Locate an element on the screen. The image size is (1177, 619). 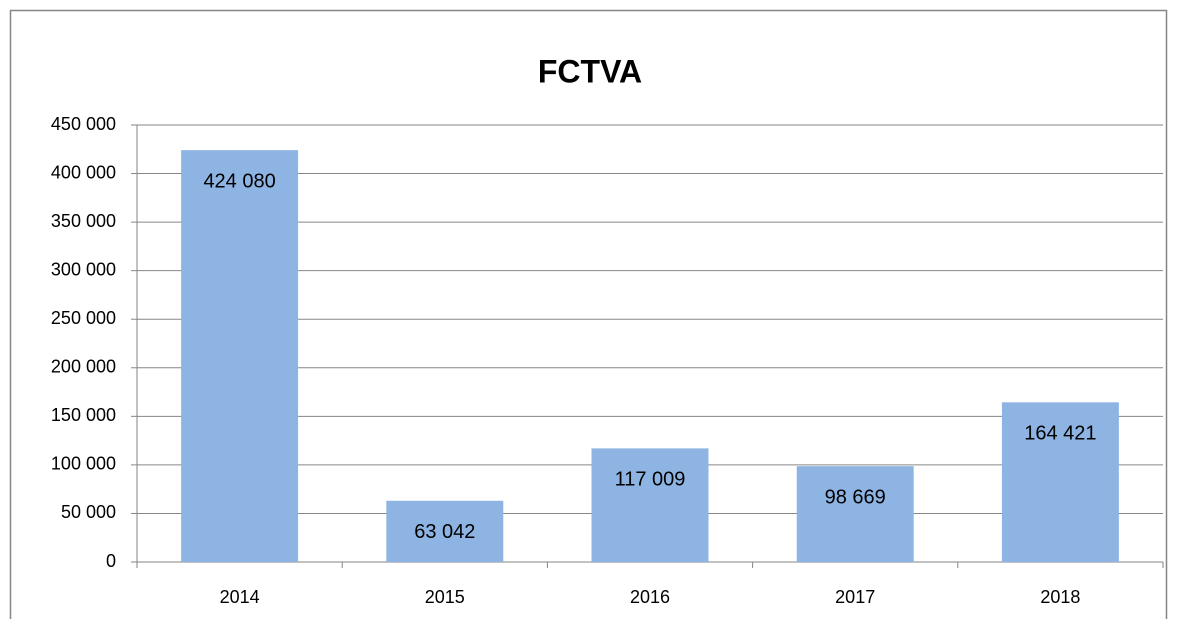
y-tick-label: 350 000 is located at coordinates (83, 221).